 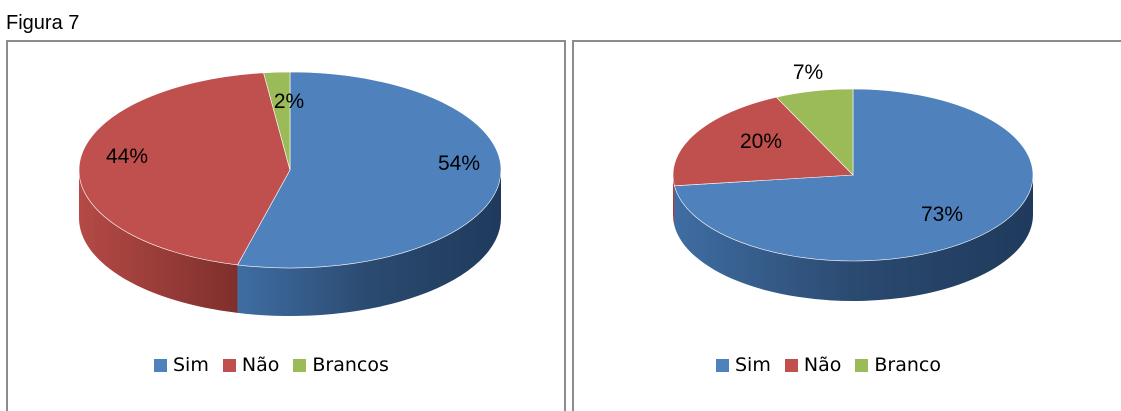 What do you see at coordinates (127, 156) in the screenshot?
I see `pie-left-data-label-não: 44%` at bounding box center [127, 156].